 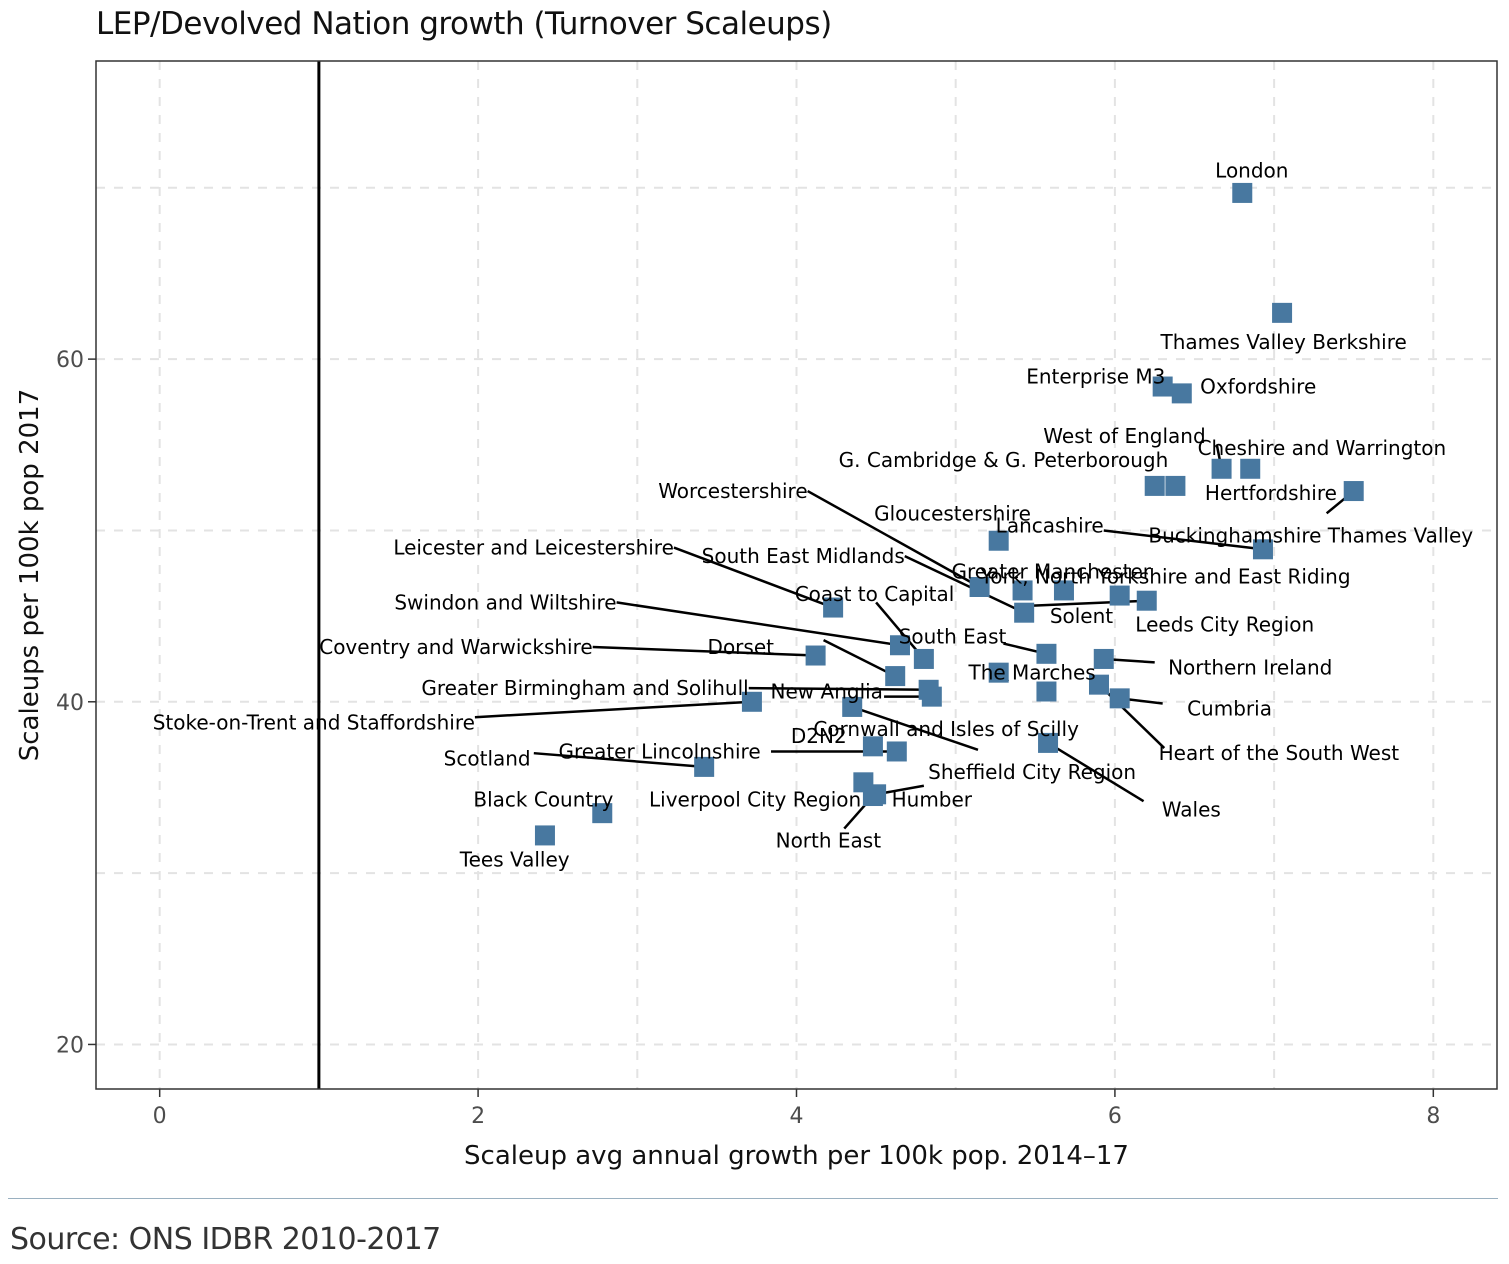 What do you see at coordinates (514, 859) in the screenshot?
I see `data-label: Tees Valley` at bounding box center [514, 859].